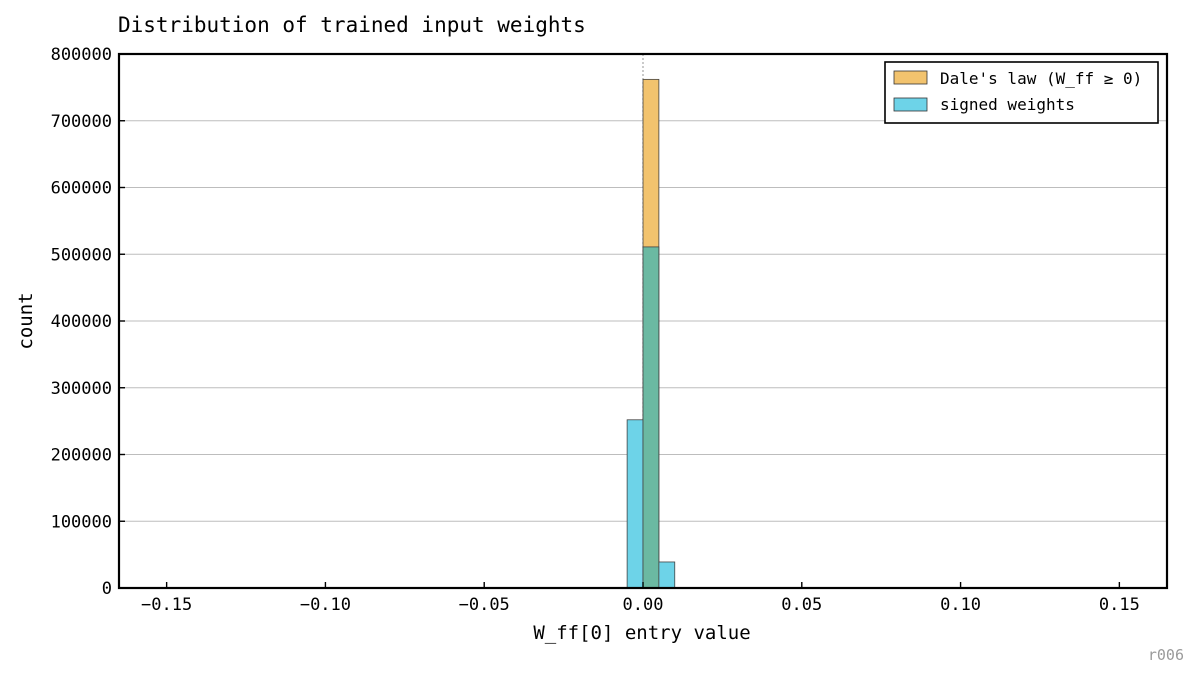 The image size is (1199, 678). I want to click on x-tick-label: −0.05, so click(484, 605).